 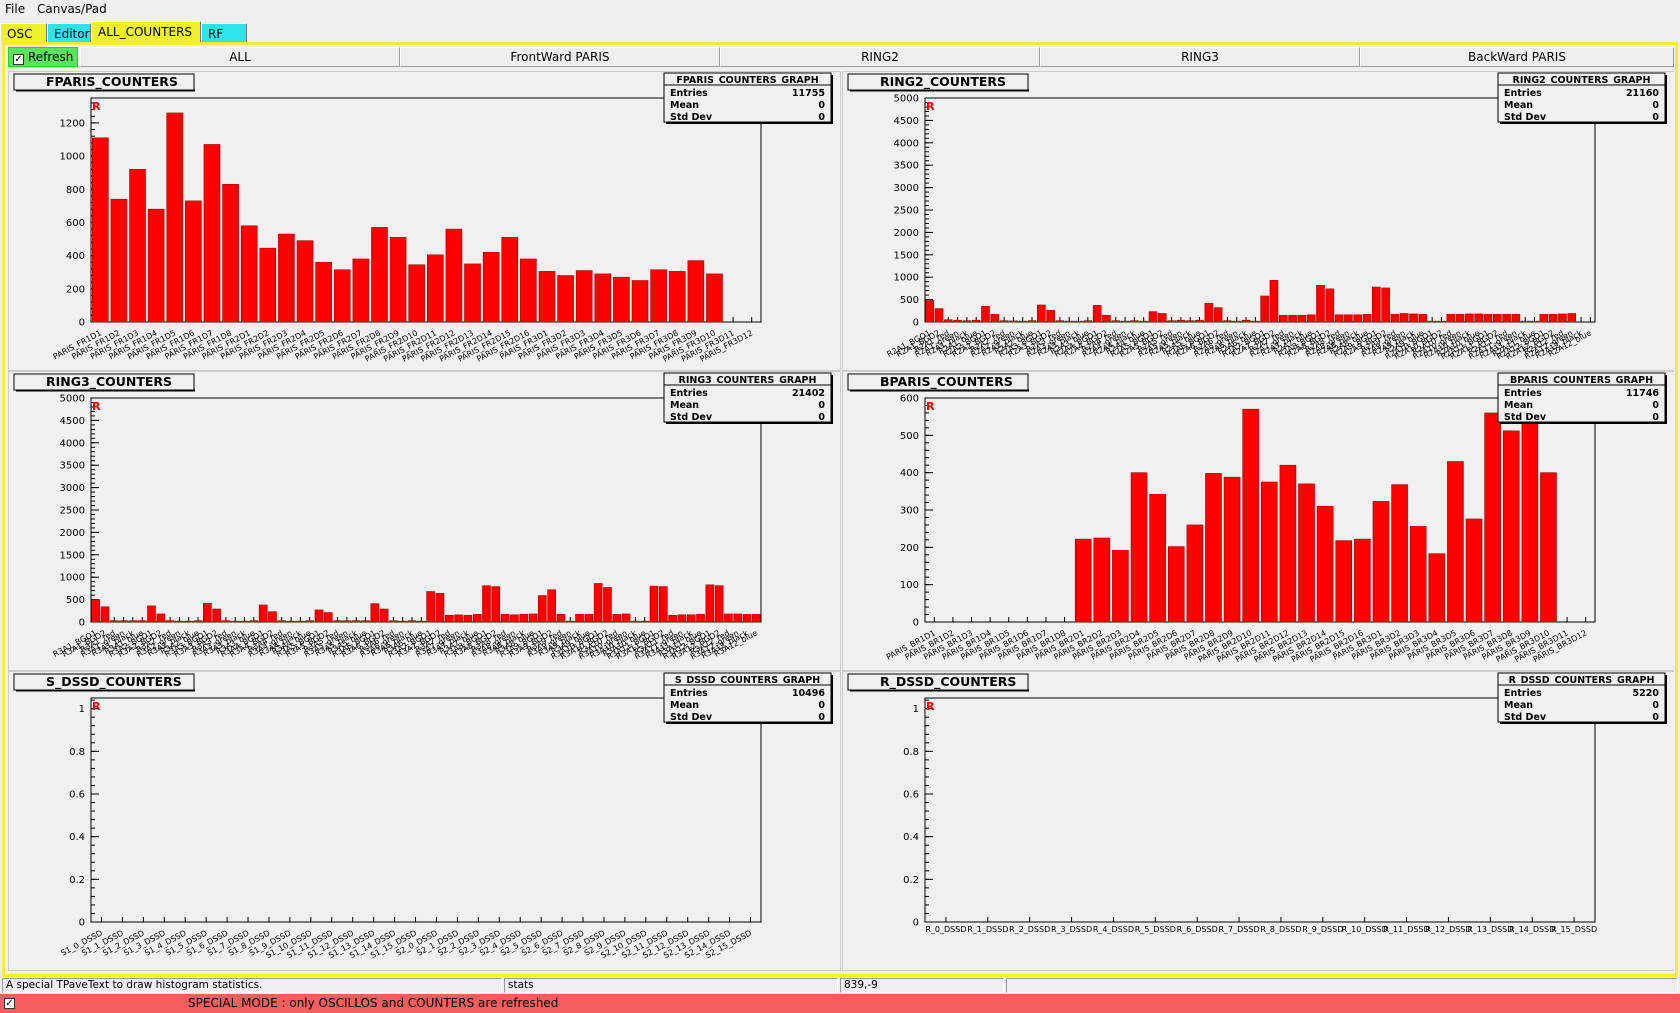 What do you see at coordinates (72, 488) in the screenshot?
I see `y-tick-label: 3000` at bounding box center [72, 488].